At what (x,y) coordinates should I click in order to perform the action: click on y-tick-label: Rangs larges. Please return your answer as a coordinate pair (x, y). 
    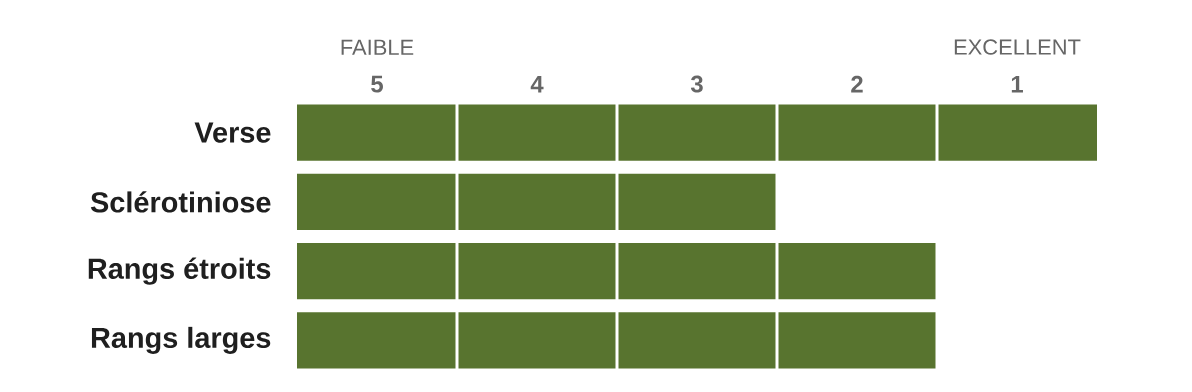
    Looking at the image, I should click on (181, 340).